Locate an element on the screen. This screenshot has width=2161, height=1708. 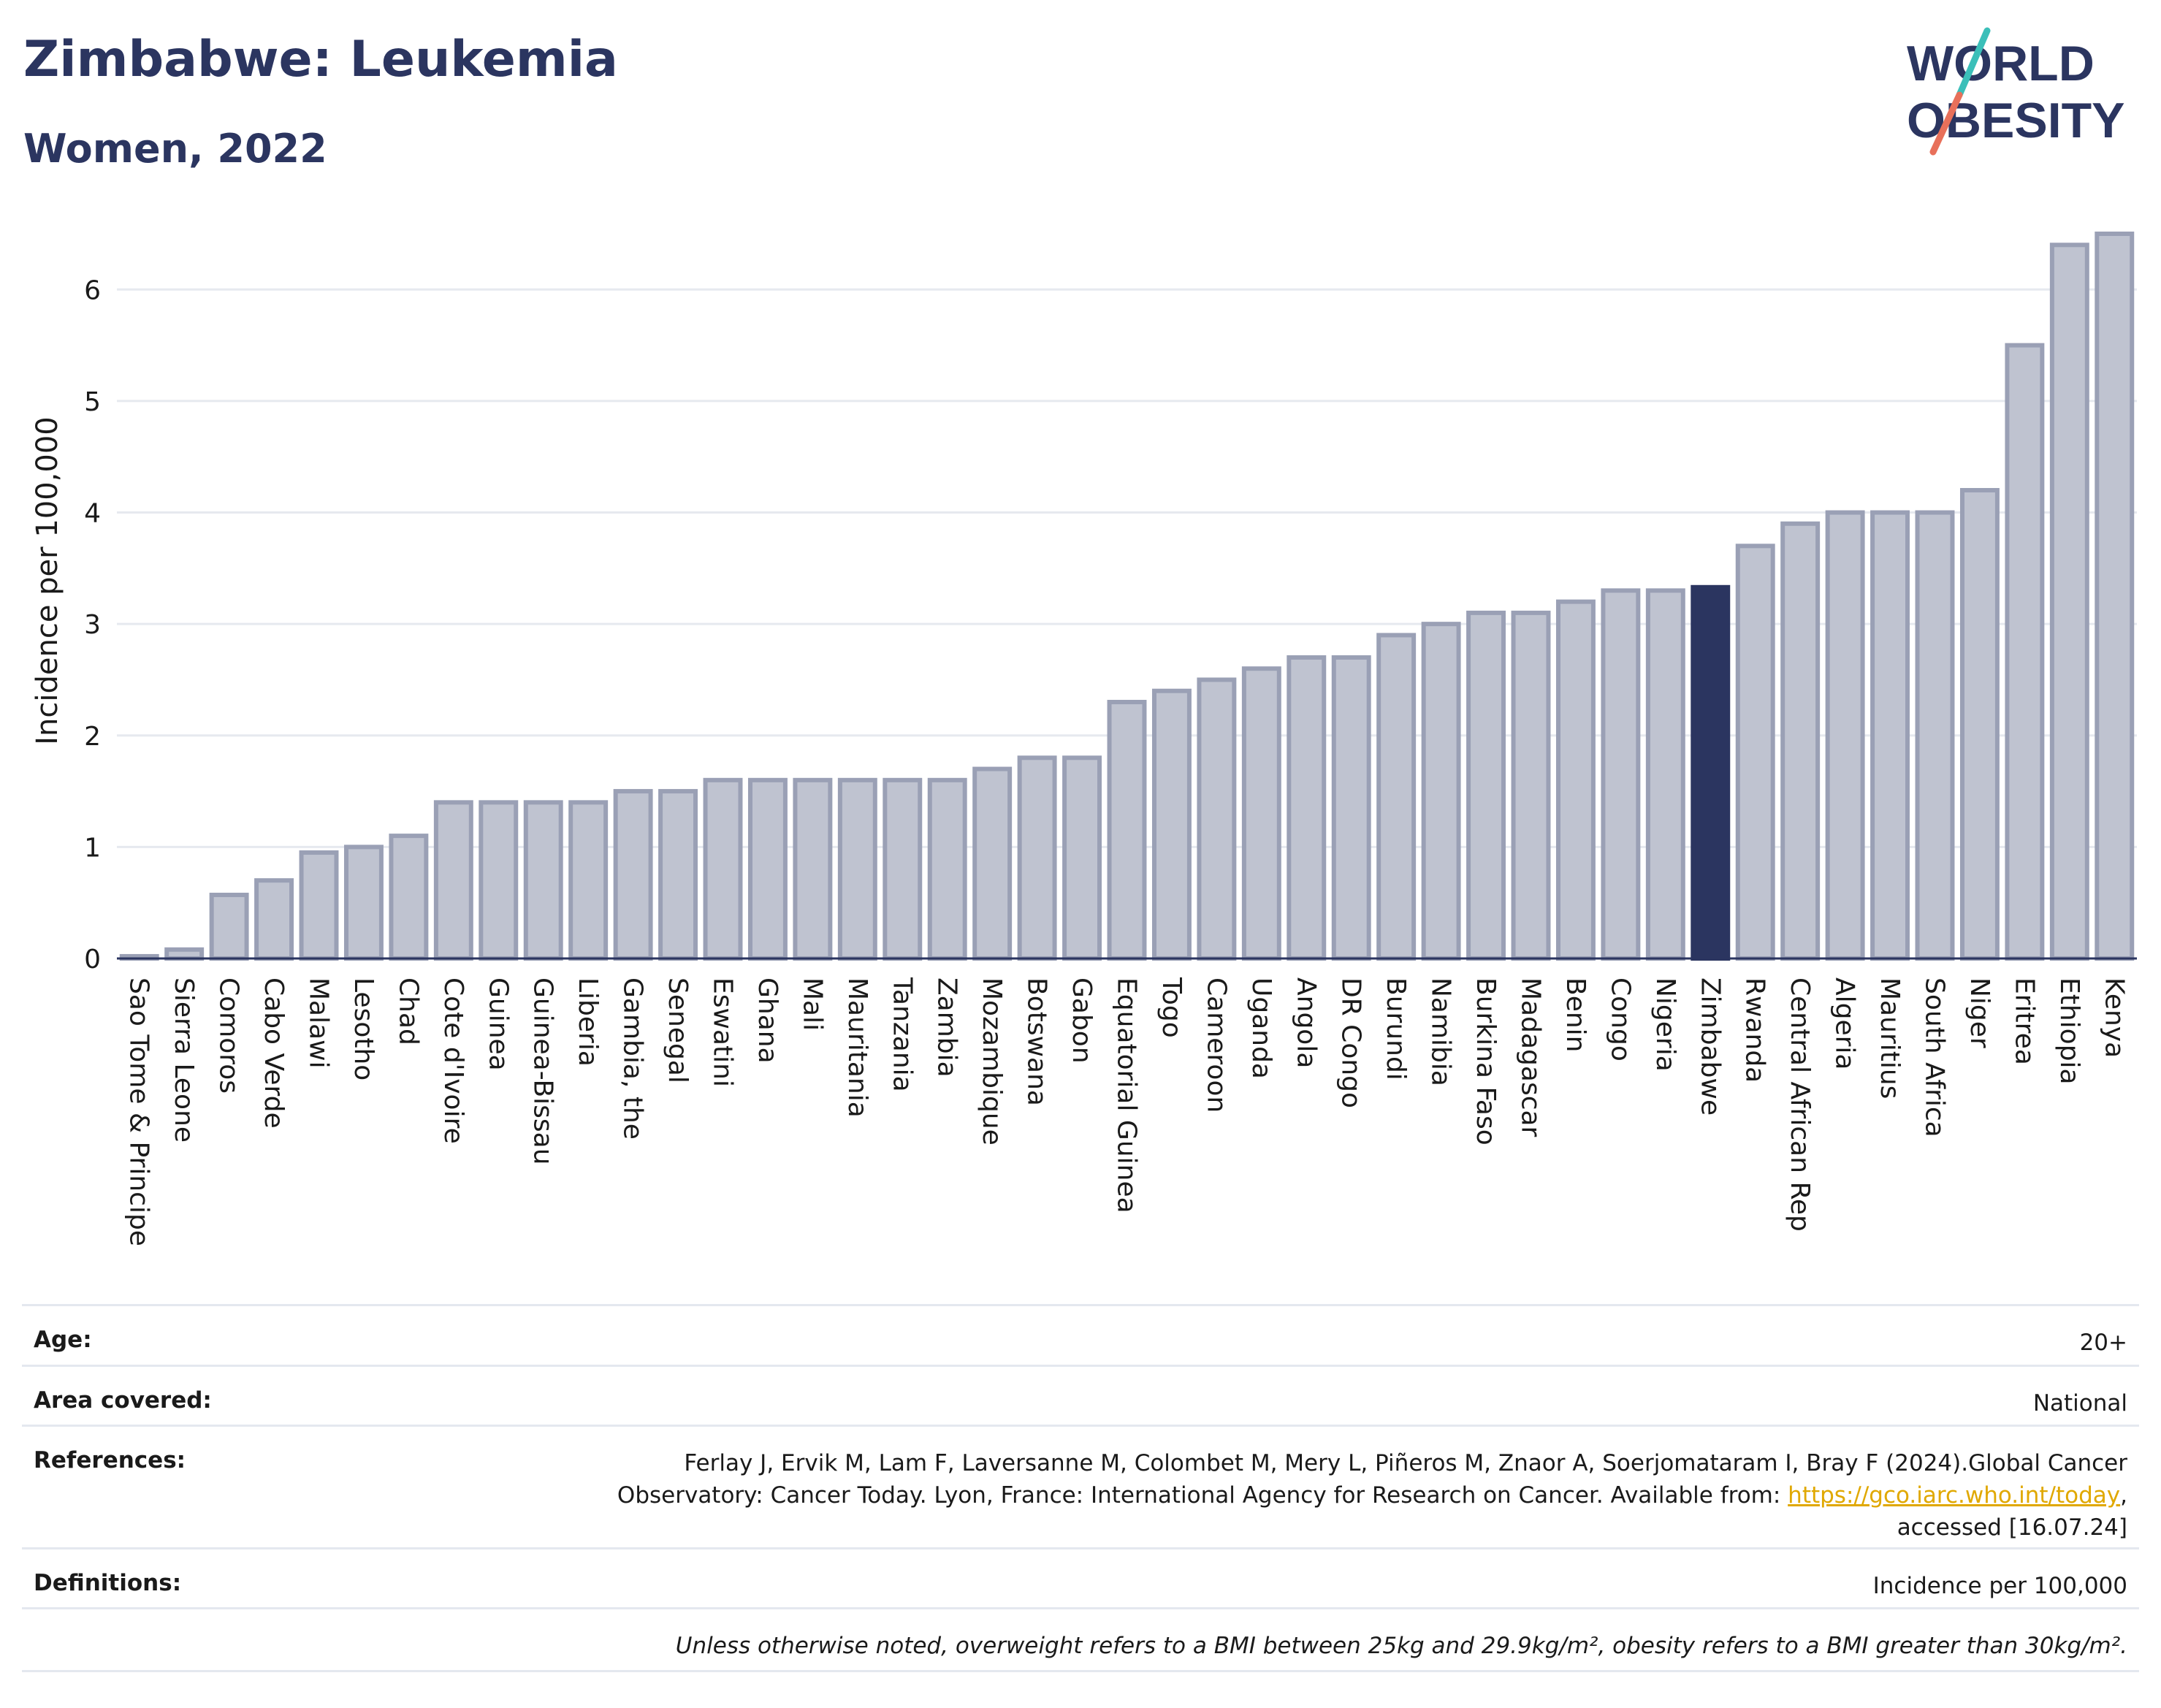
x-tick-label: Zambia is located at coordinates (947, 1027).